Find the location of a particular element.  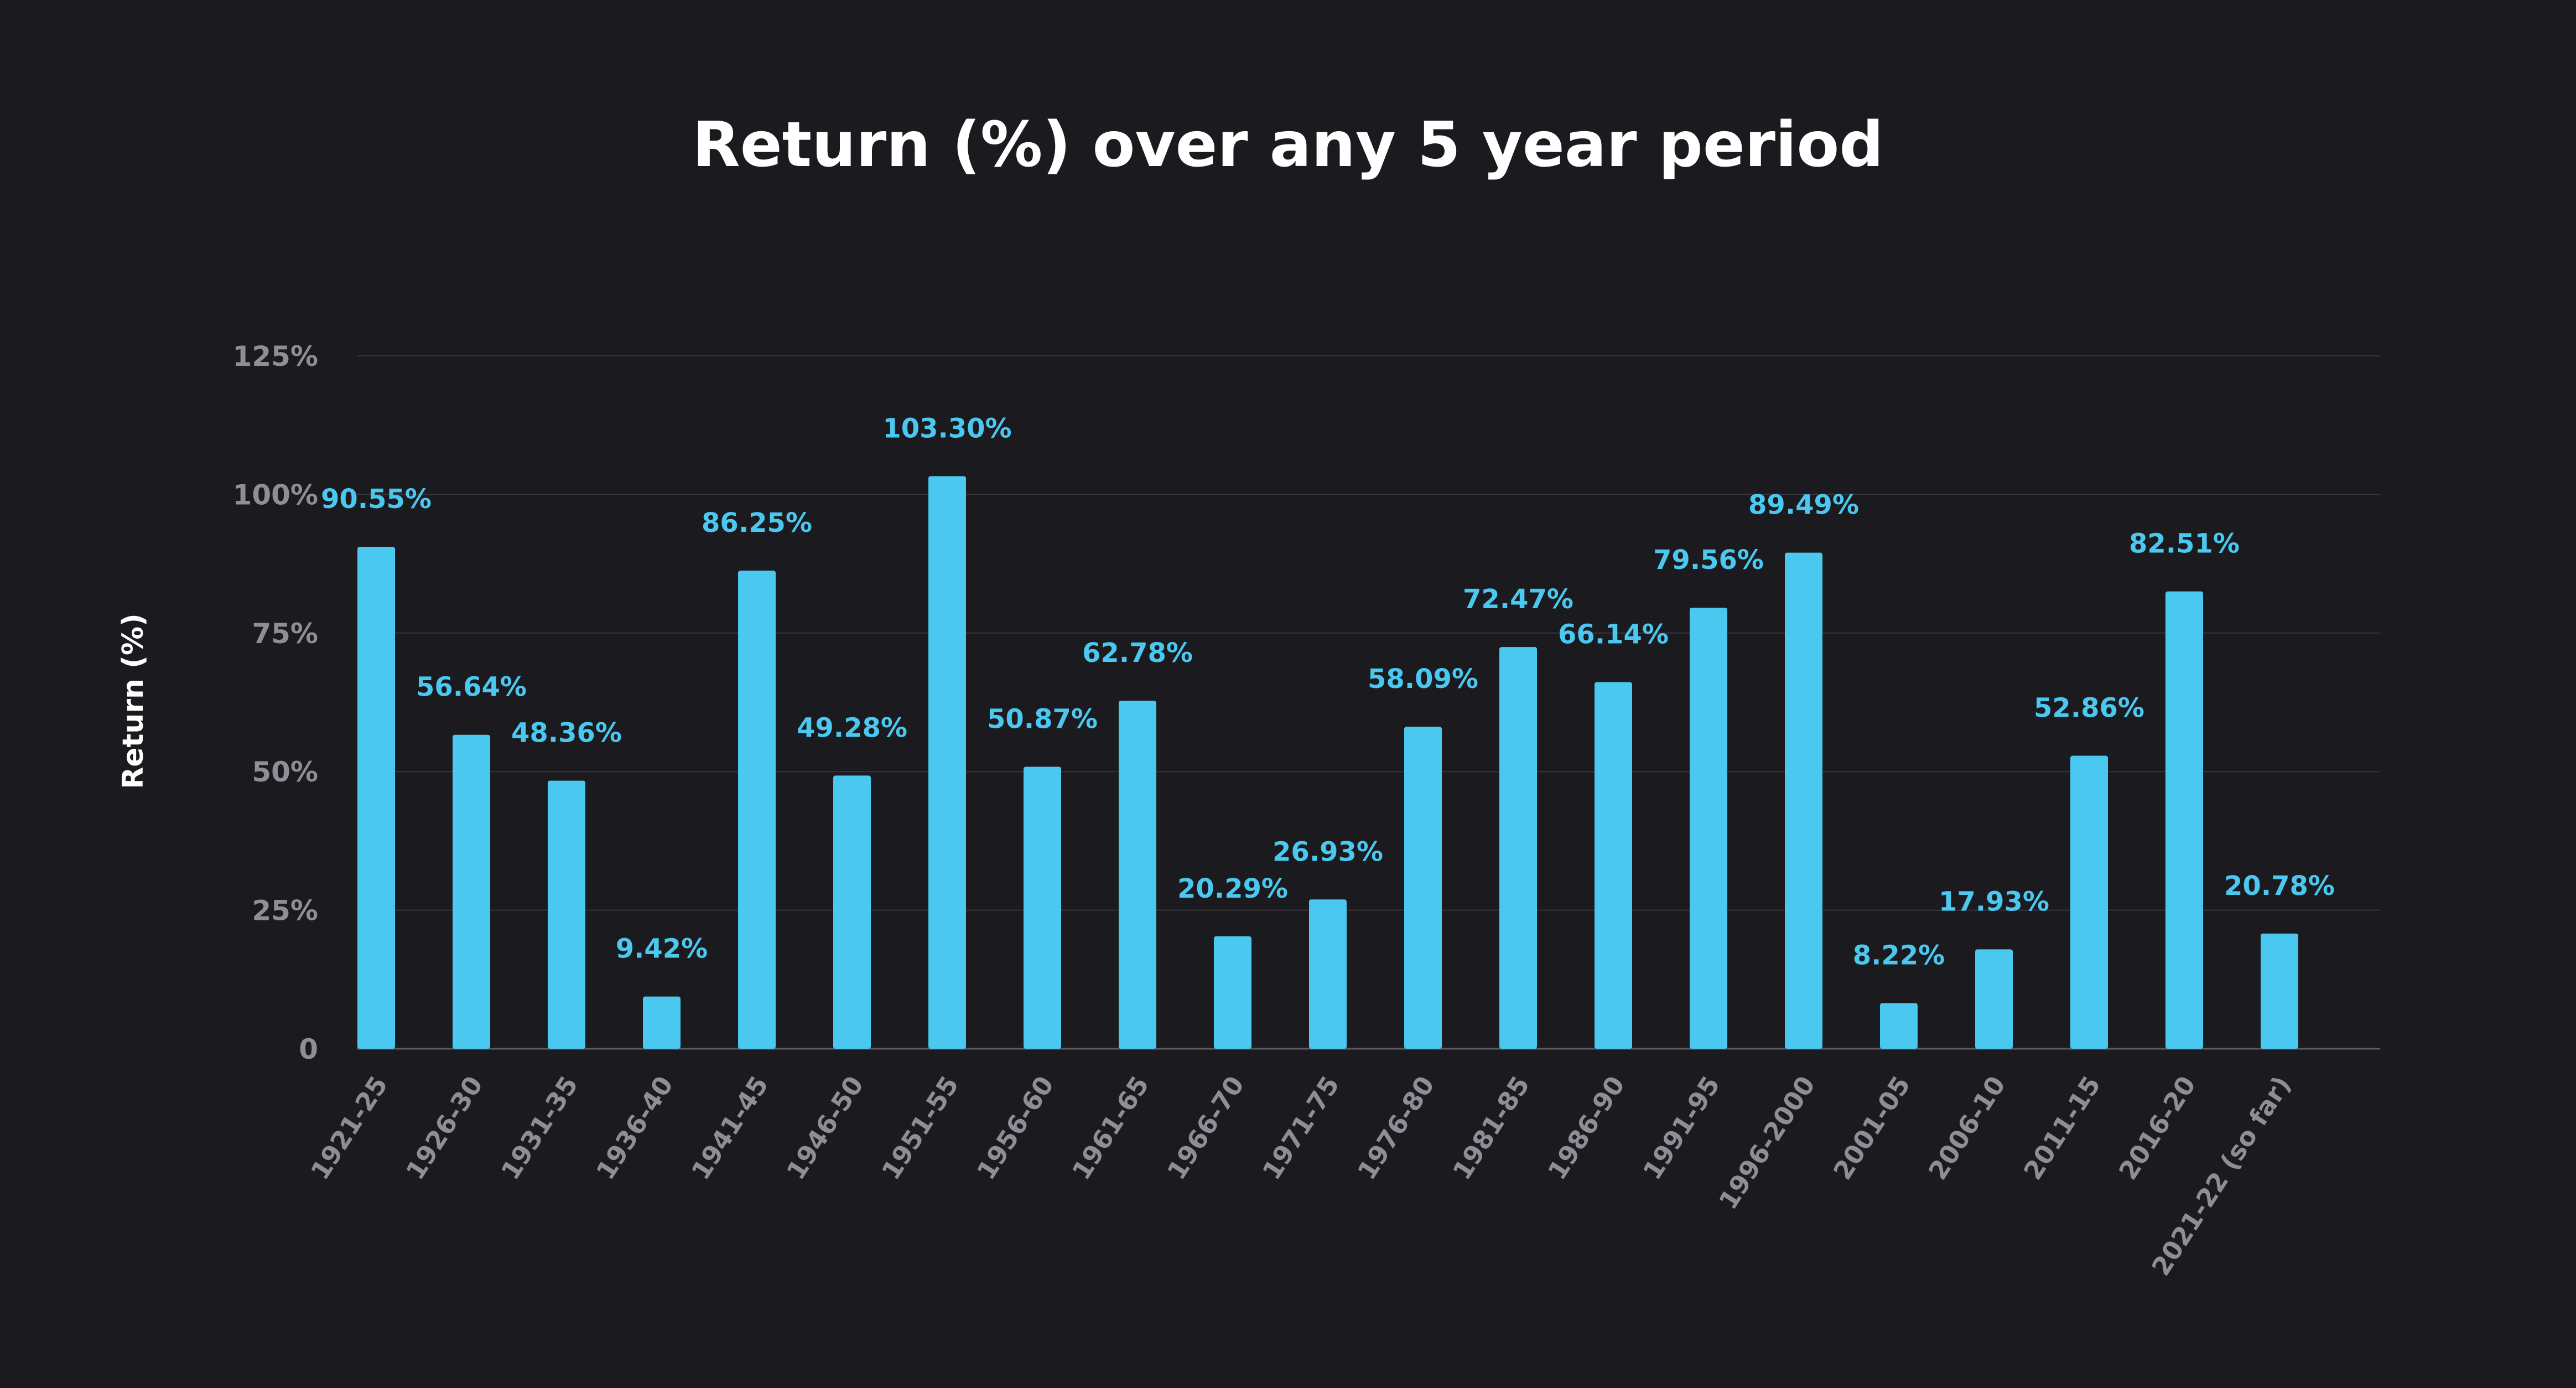

x-tick-label: 1991-95 is located at coordinates (1682, 1128).